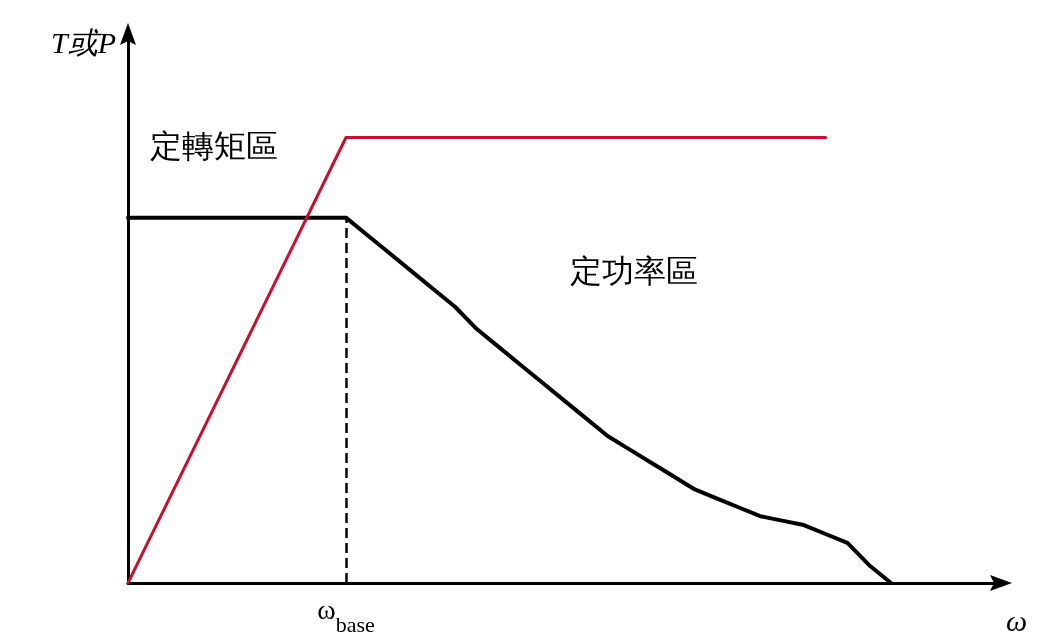 The image size is (1041, 644). Describe the element at coordinates (1017, 620) in the screenshot. I see `x-axis-title: ω` at that location.